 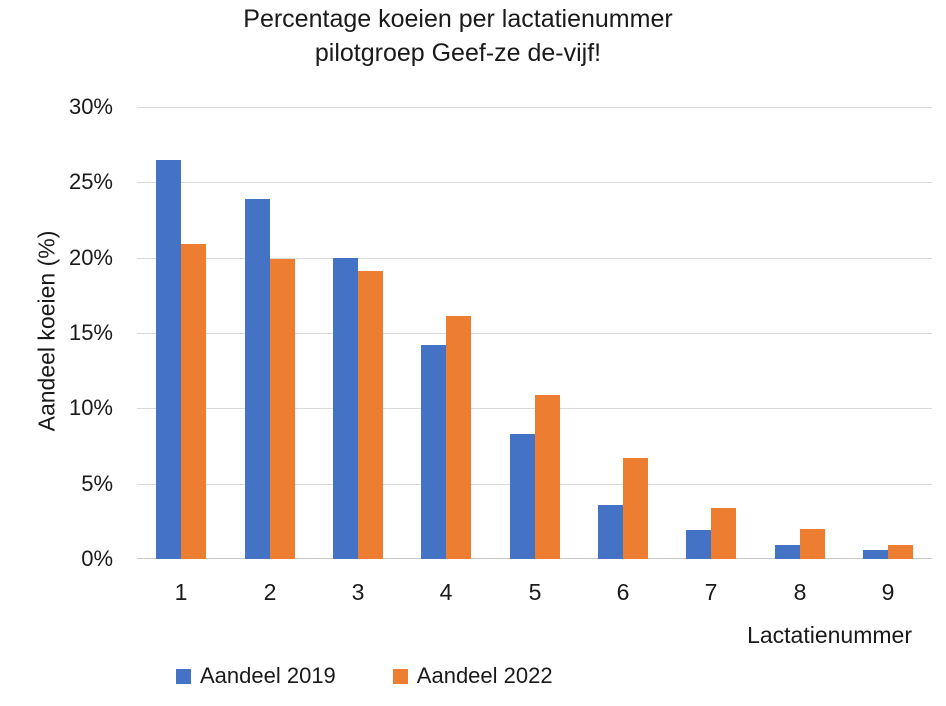 I want to click on x-axis-tick-labels: 1 2 3 4 5 6 7 8 9, so click(x=534, y=593).